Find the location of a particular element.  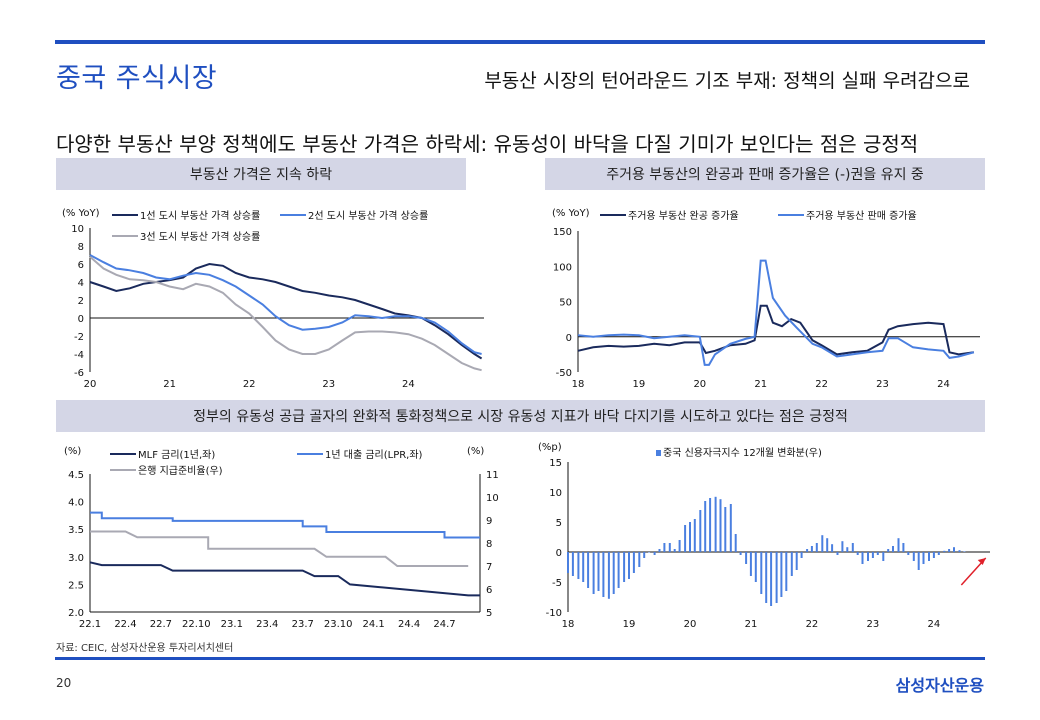

y-left-unit-label: (%) is located at coordinates (72, 451).